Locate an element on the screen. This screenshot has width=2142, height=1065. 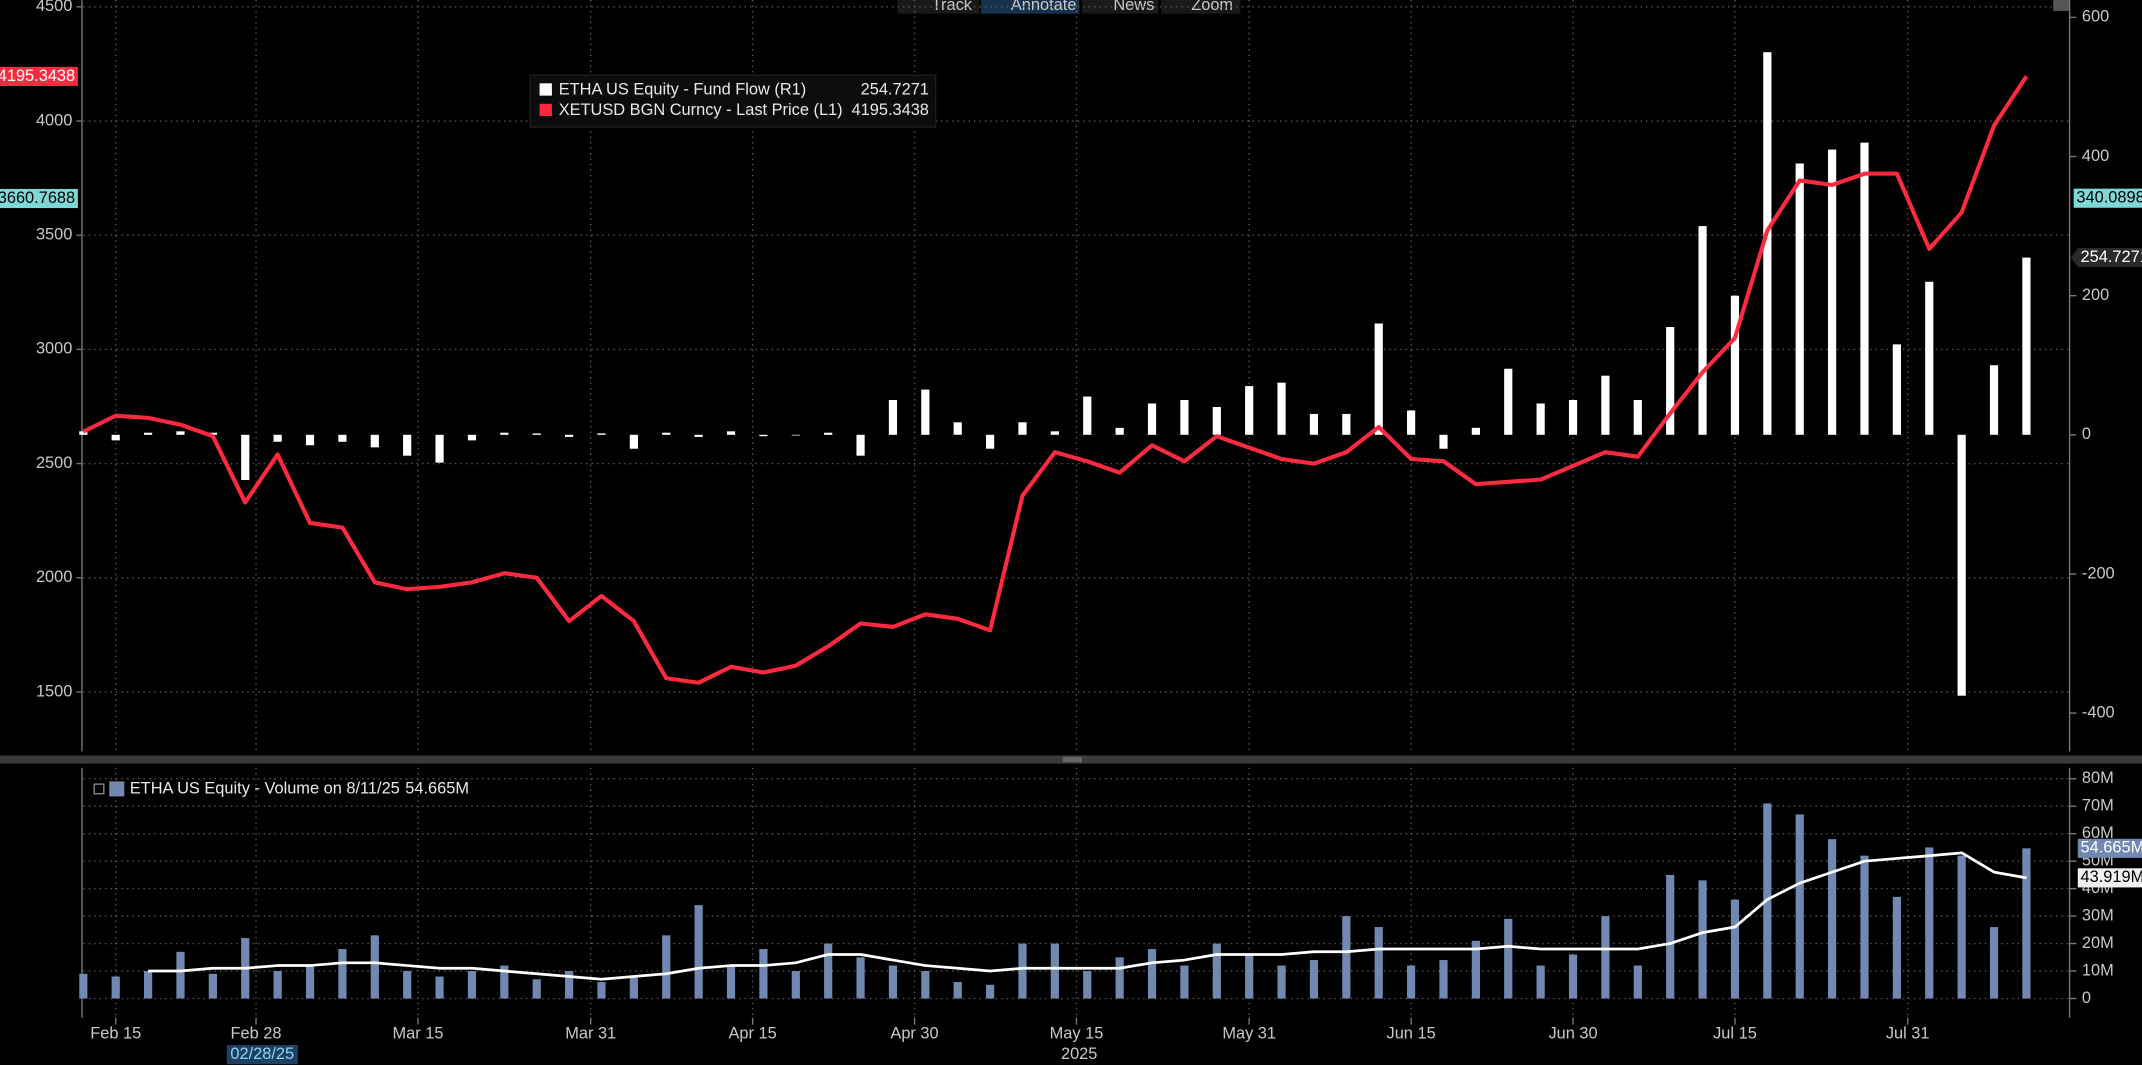
y2-tick-label: 0 is located at coordinates (2086, 434).